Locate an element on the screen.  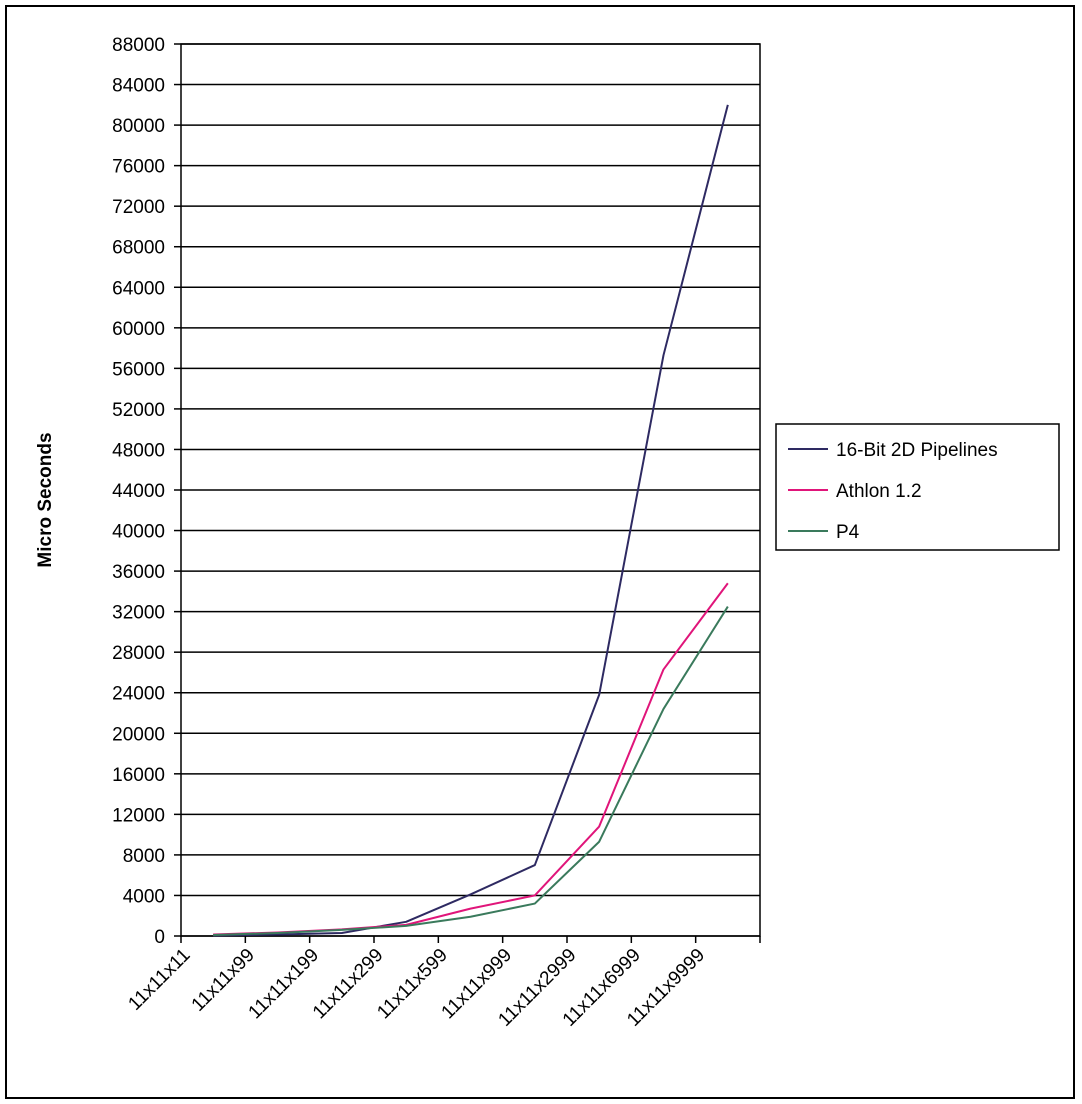
y-tick-label: 72000 is located at coordinates (138, 207).